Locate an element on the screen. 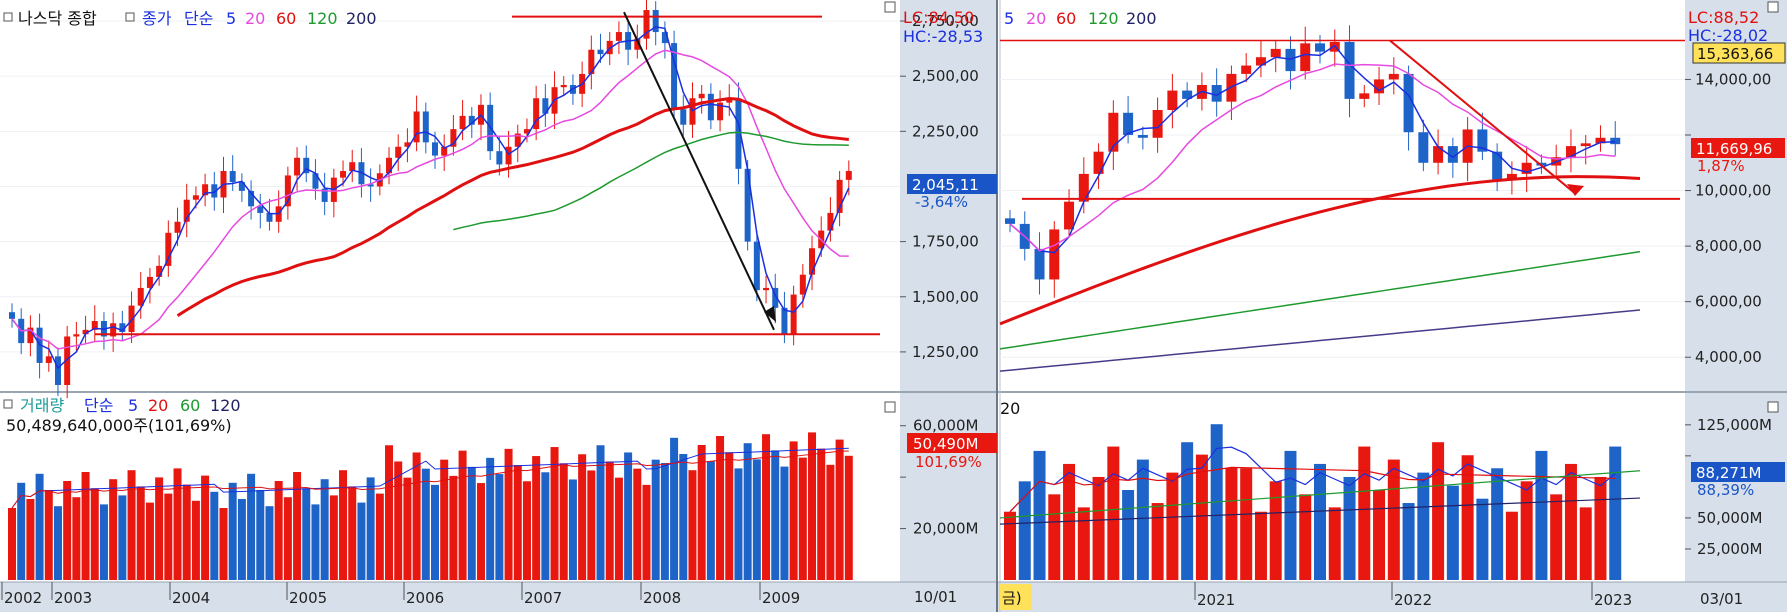 This screenshot has height=612, width=1787. r-ma5-label: 5 is located at coordinates (1009, 18).